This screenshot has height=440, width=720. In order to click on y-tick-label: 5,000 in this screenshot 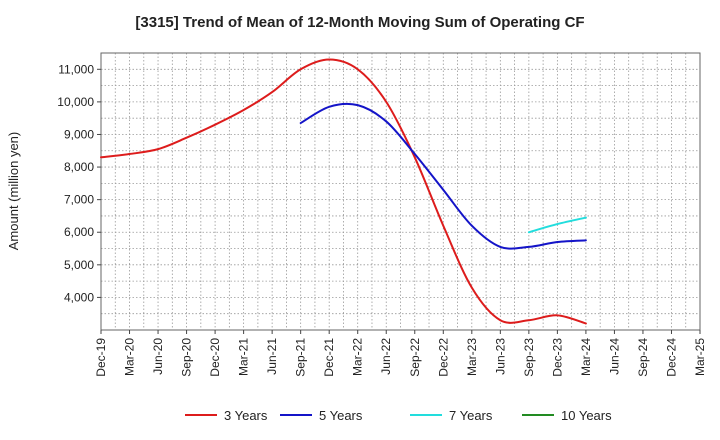, I will do `click(79, 265)`.